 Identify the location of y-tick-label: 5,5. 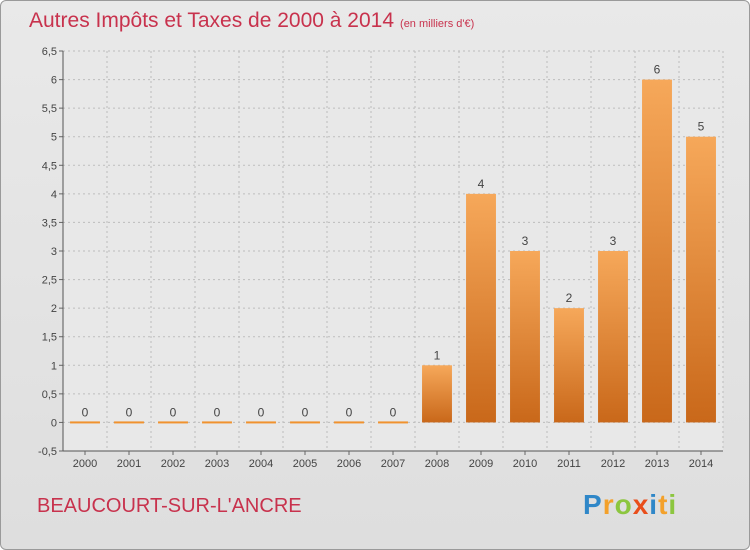
(49, 109).